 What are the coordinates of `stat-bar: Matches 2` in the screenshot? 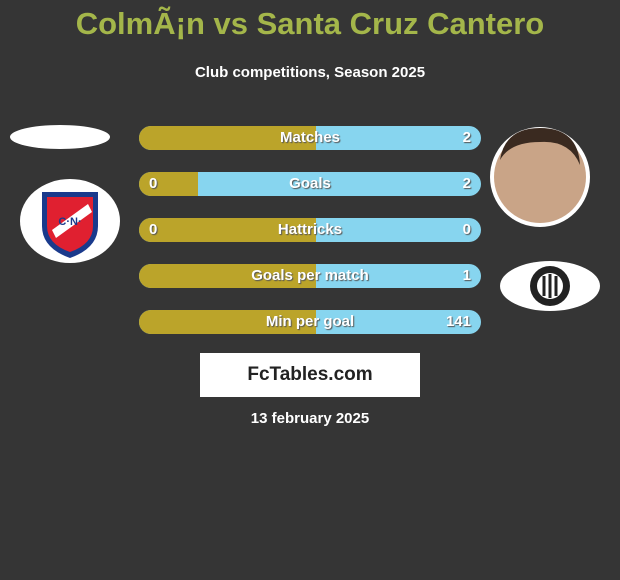 It's located at (310, 138).